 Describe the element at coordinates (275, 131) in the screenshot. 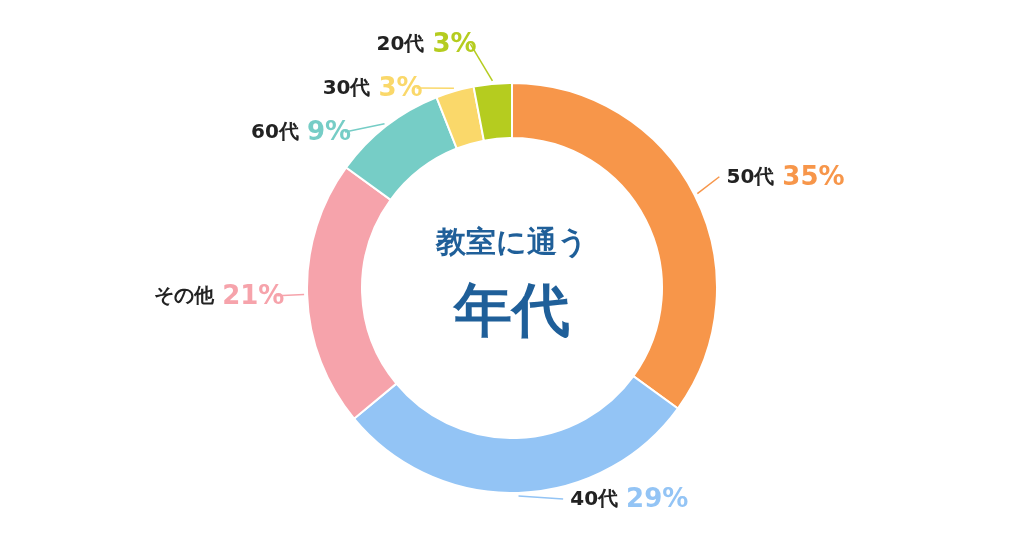

I see `slice-label: 60代` at that location.